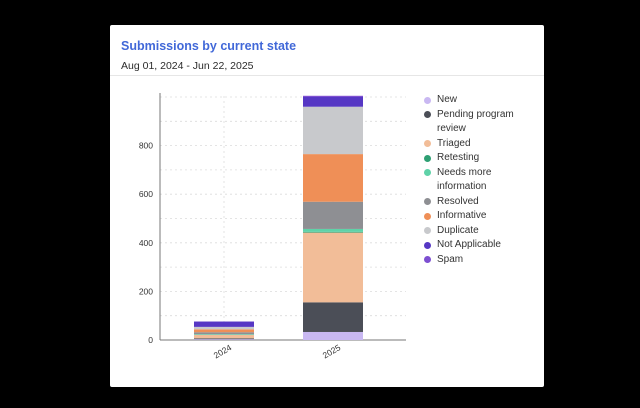 This screenshot has width=640, height=408. Describe the element at coordinates (333, 267) in the screenshot. I see `bar-segment-2025-triaged` at that location.